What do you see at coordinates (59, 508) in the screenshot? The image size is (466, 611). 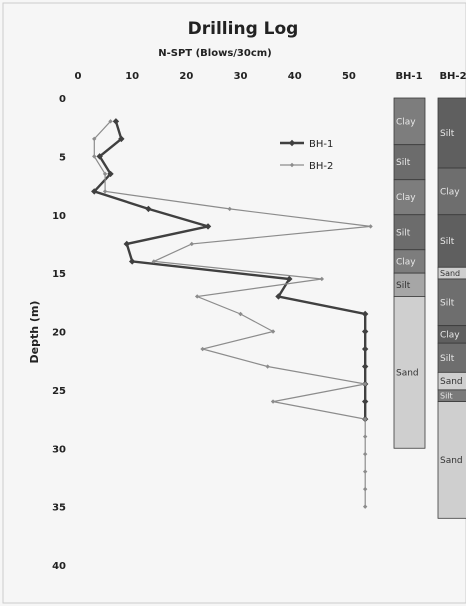 I see `y-tick-label: 35` at bounding box center [59, 508].